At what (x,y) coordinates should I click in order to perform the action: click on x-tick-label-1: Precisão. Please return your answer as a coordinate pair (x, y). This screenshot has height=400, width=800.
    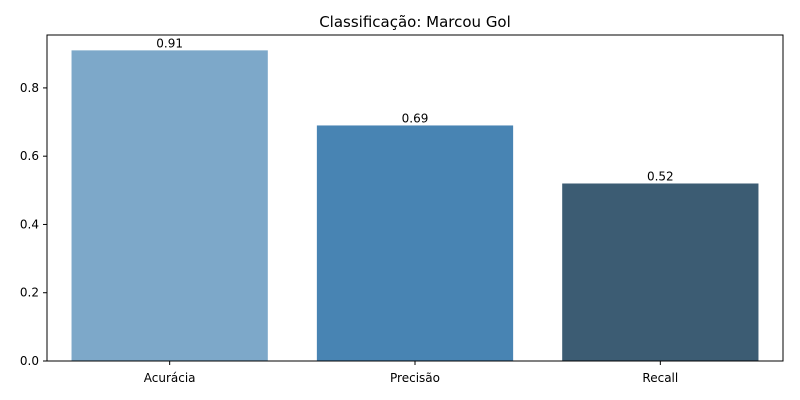
    Looking at the image, I should click on (415, 378).